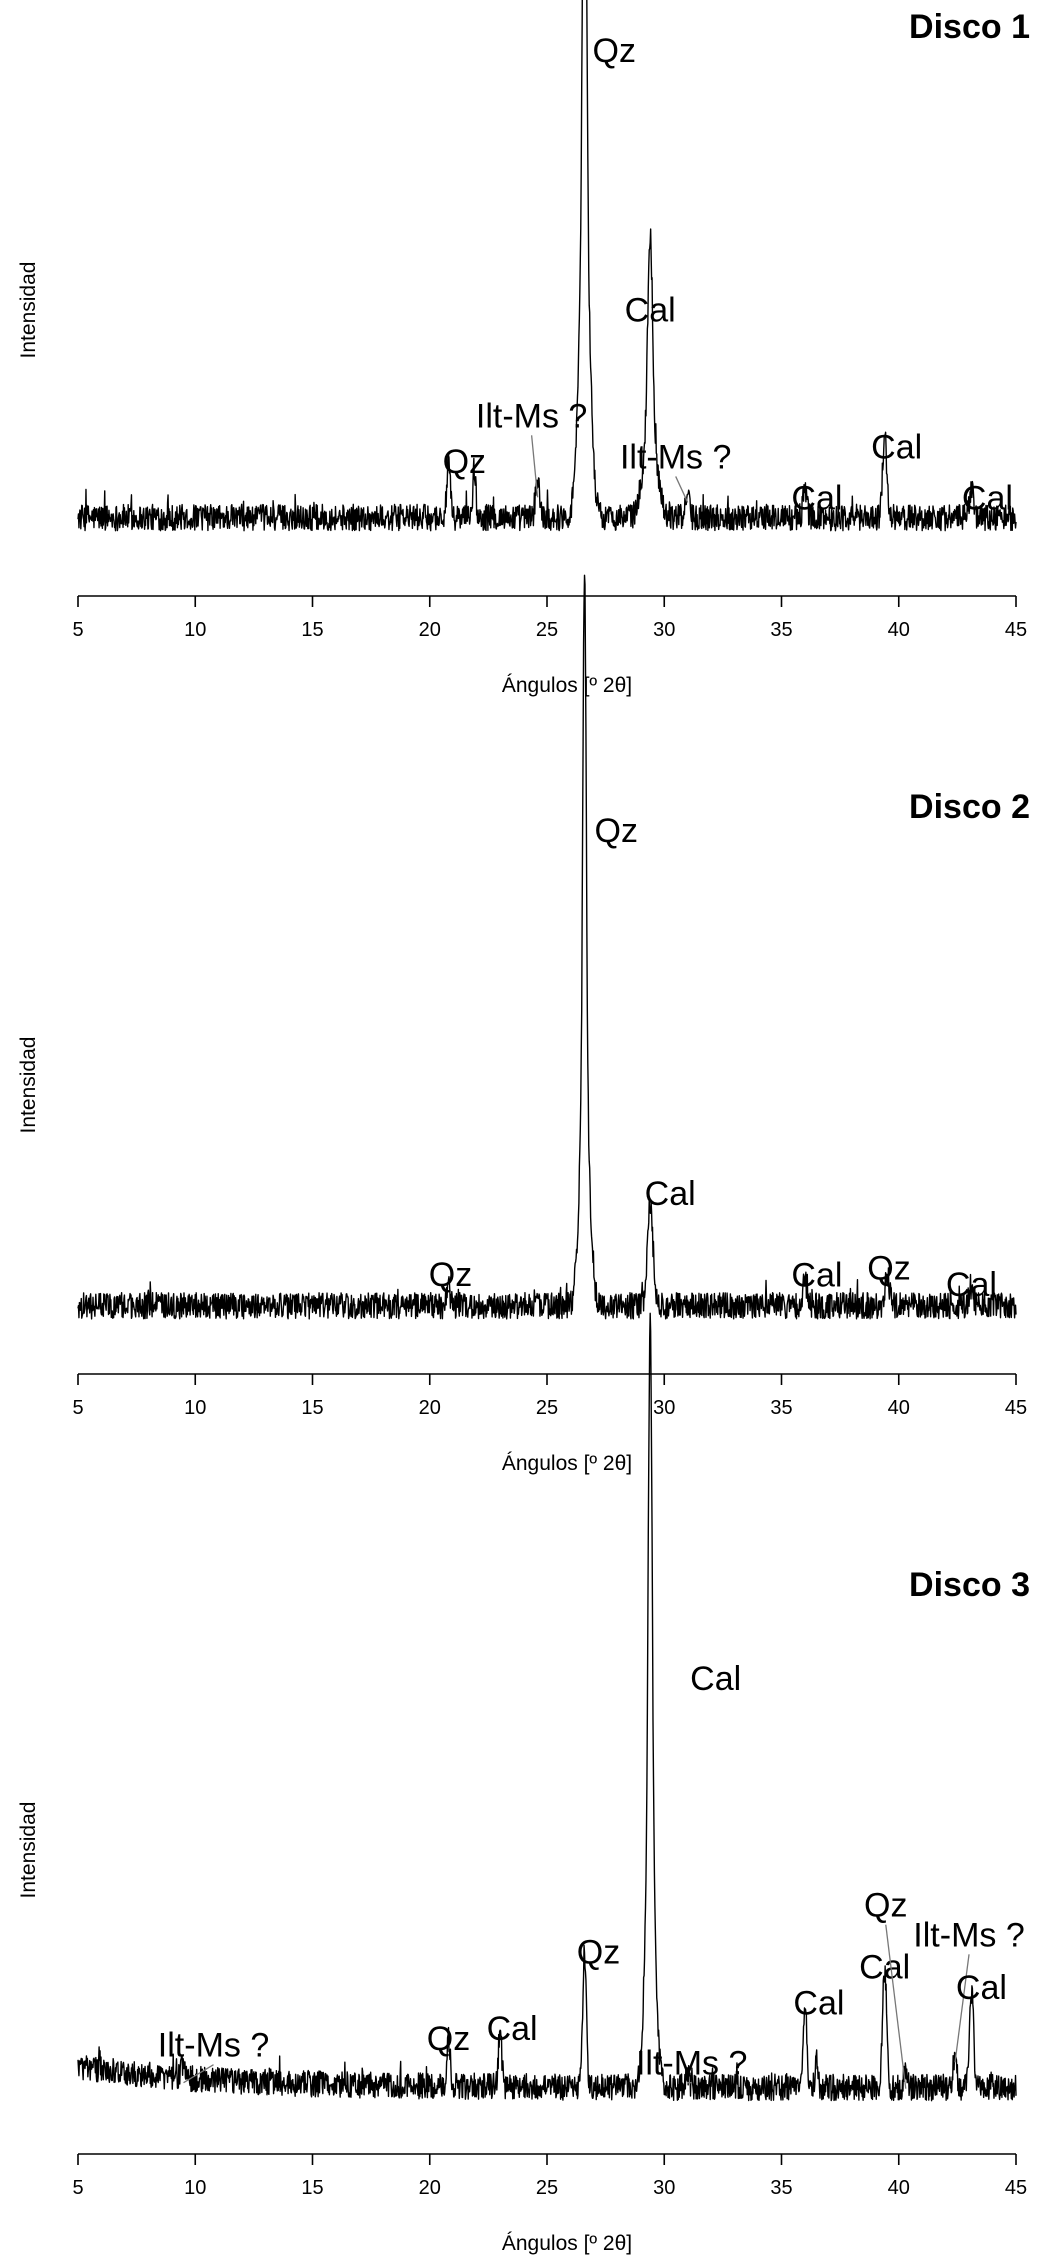  Describe the element at coordinates (969, 807) in the screenshot. I see `chart-title: Disco 2` at that location.